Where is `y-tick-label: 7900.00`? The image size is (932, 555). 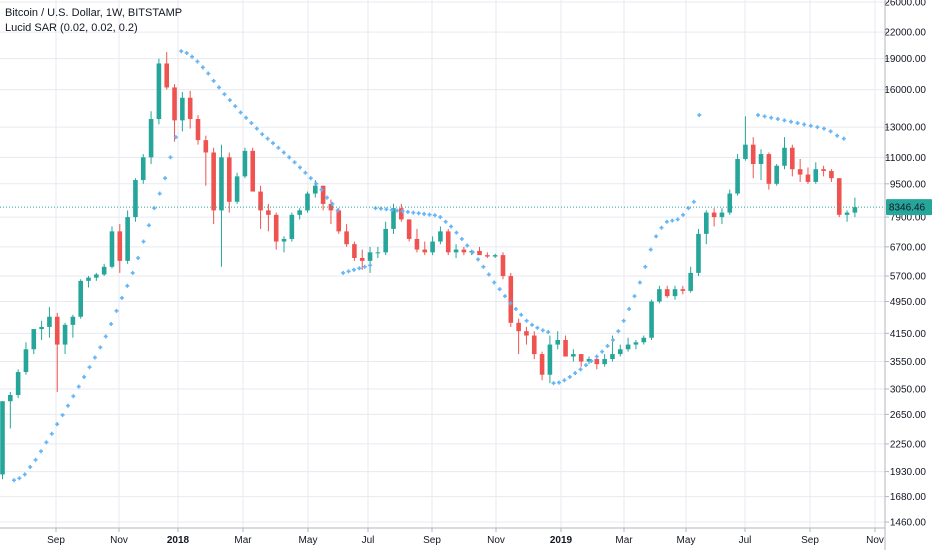
y-tick-label: 7900.00 is located at coordinates (908, 218).